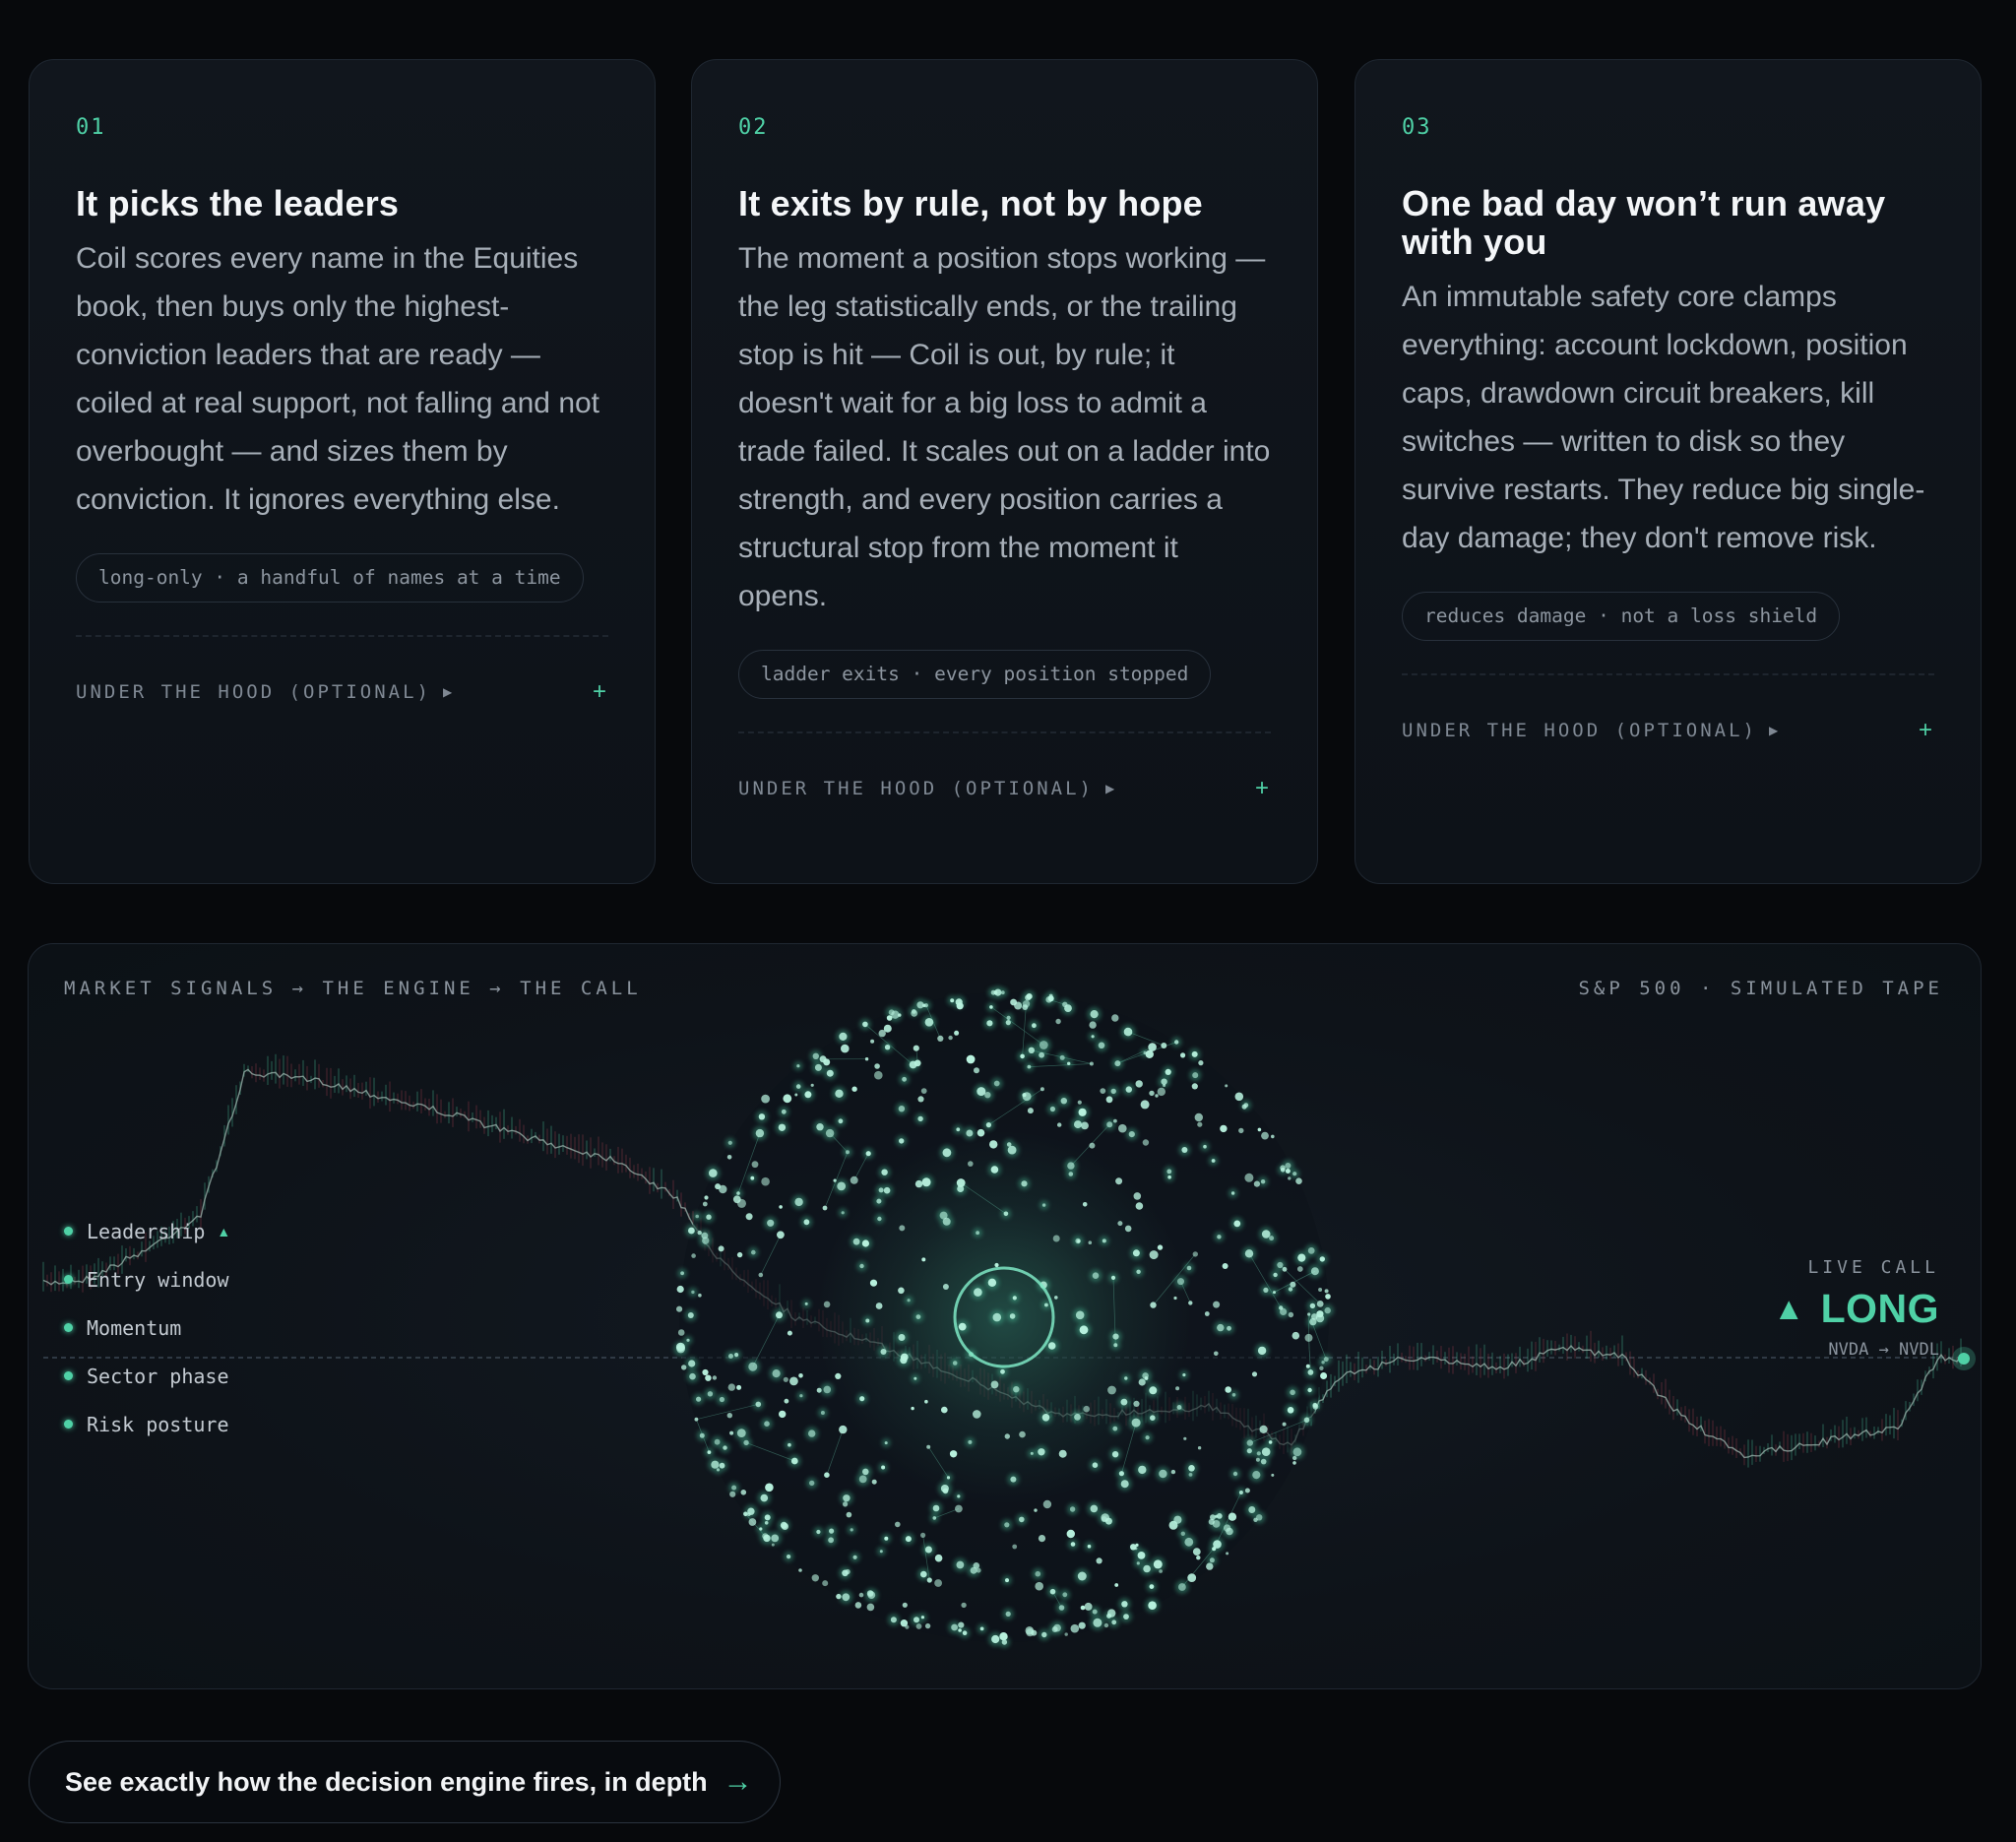 Image resolution: width=2016 pixels, height=1842 pixels. What do you see at coordinates (1873, 1267) in the screenshot?
I see `live-call-label: LIVE CALL` at bounding box center [1873, 1267].